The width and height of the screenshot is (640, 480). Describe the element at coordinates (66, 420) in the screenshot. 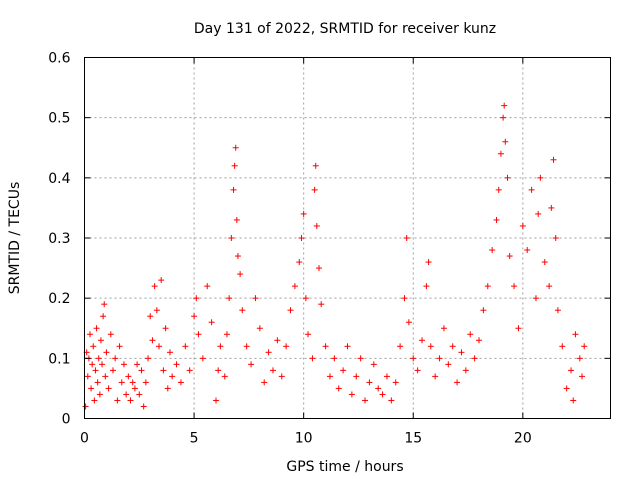

I see `y-tick-label: 0` at that location.